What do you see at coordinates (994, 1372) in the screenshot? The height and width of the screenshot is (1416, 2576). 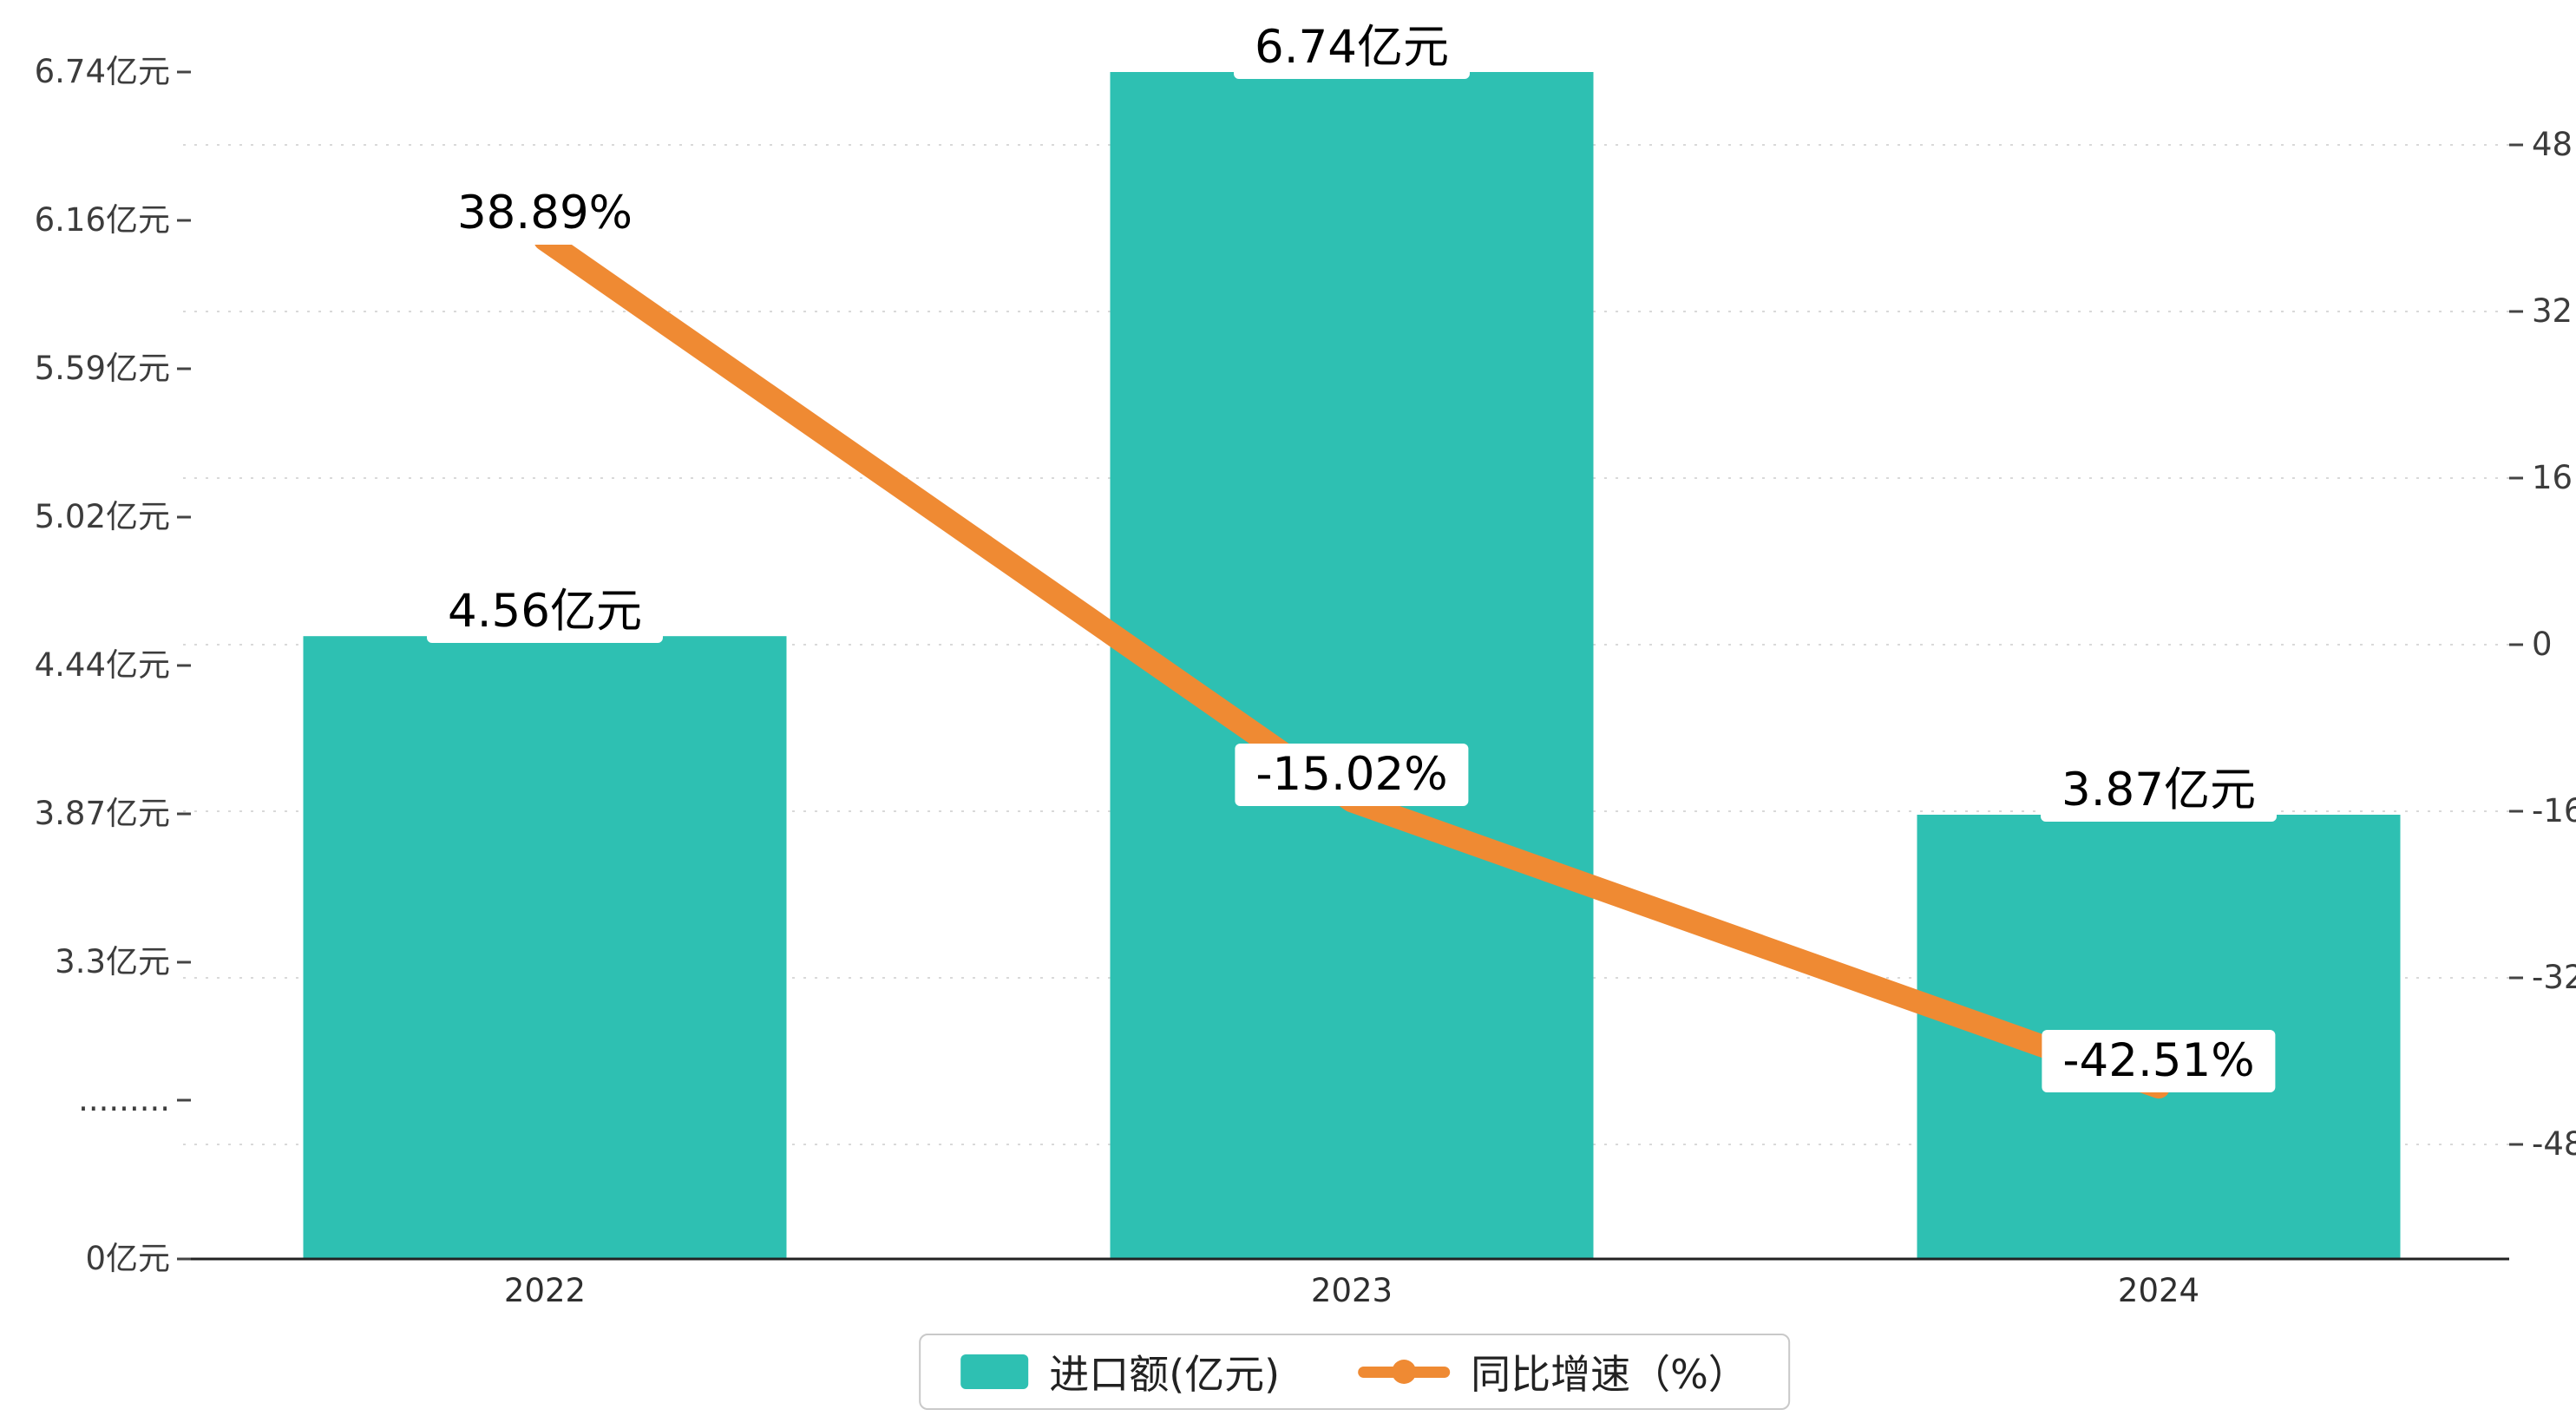 I see `bar-series-swatch` at bounding box center [994, 1372].